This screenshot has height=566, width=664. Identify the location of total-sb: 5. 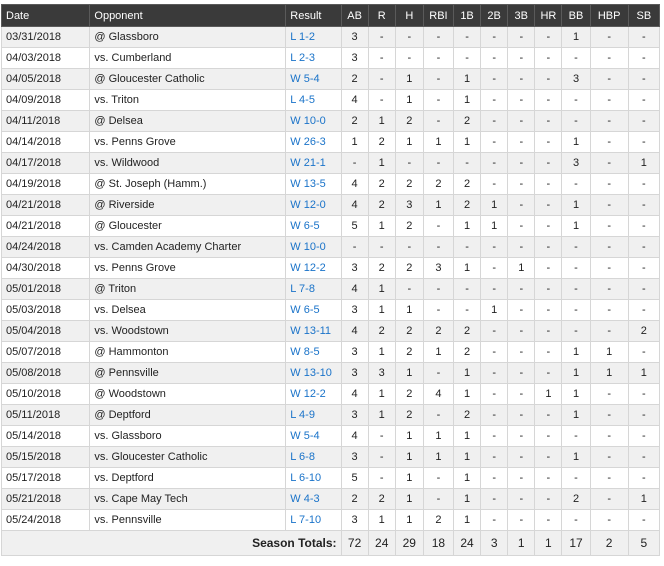
(644, 543).